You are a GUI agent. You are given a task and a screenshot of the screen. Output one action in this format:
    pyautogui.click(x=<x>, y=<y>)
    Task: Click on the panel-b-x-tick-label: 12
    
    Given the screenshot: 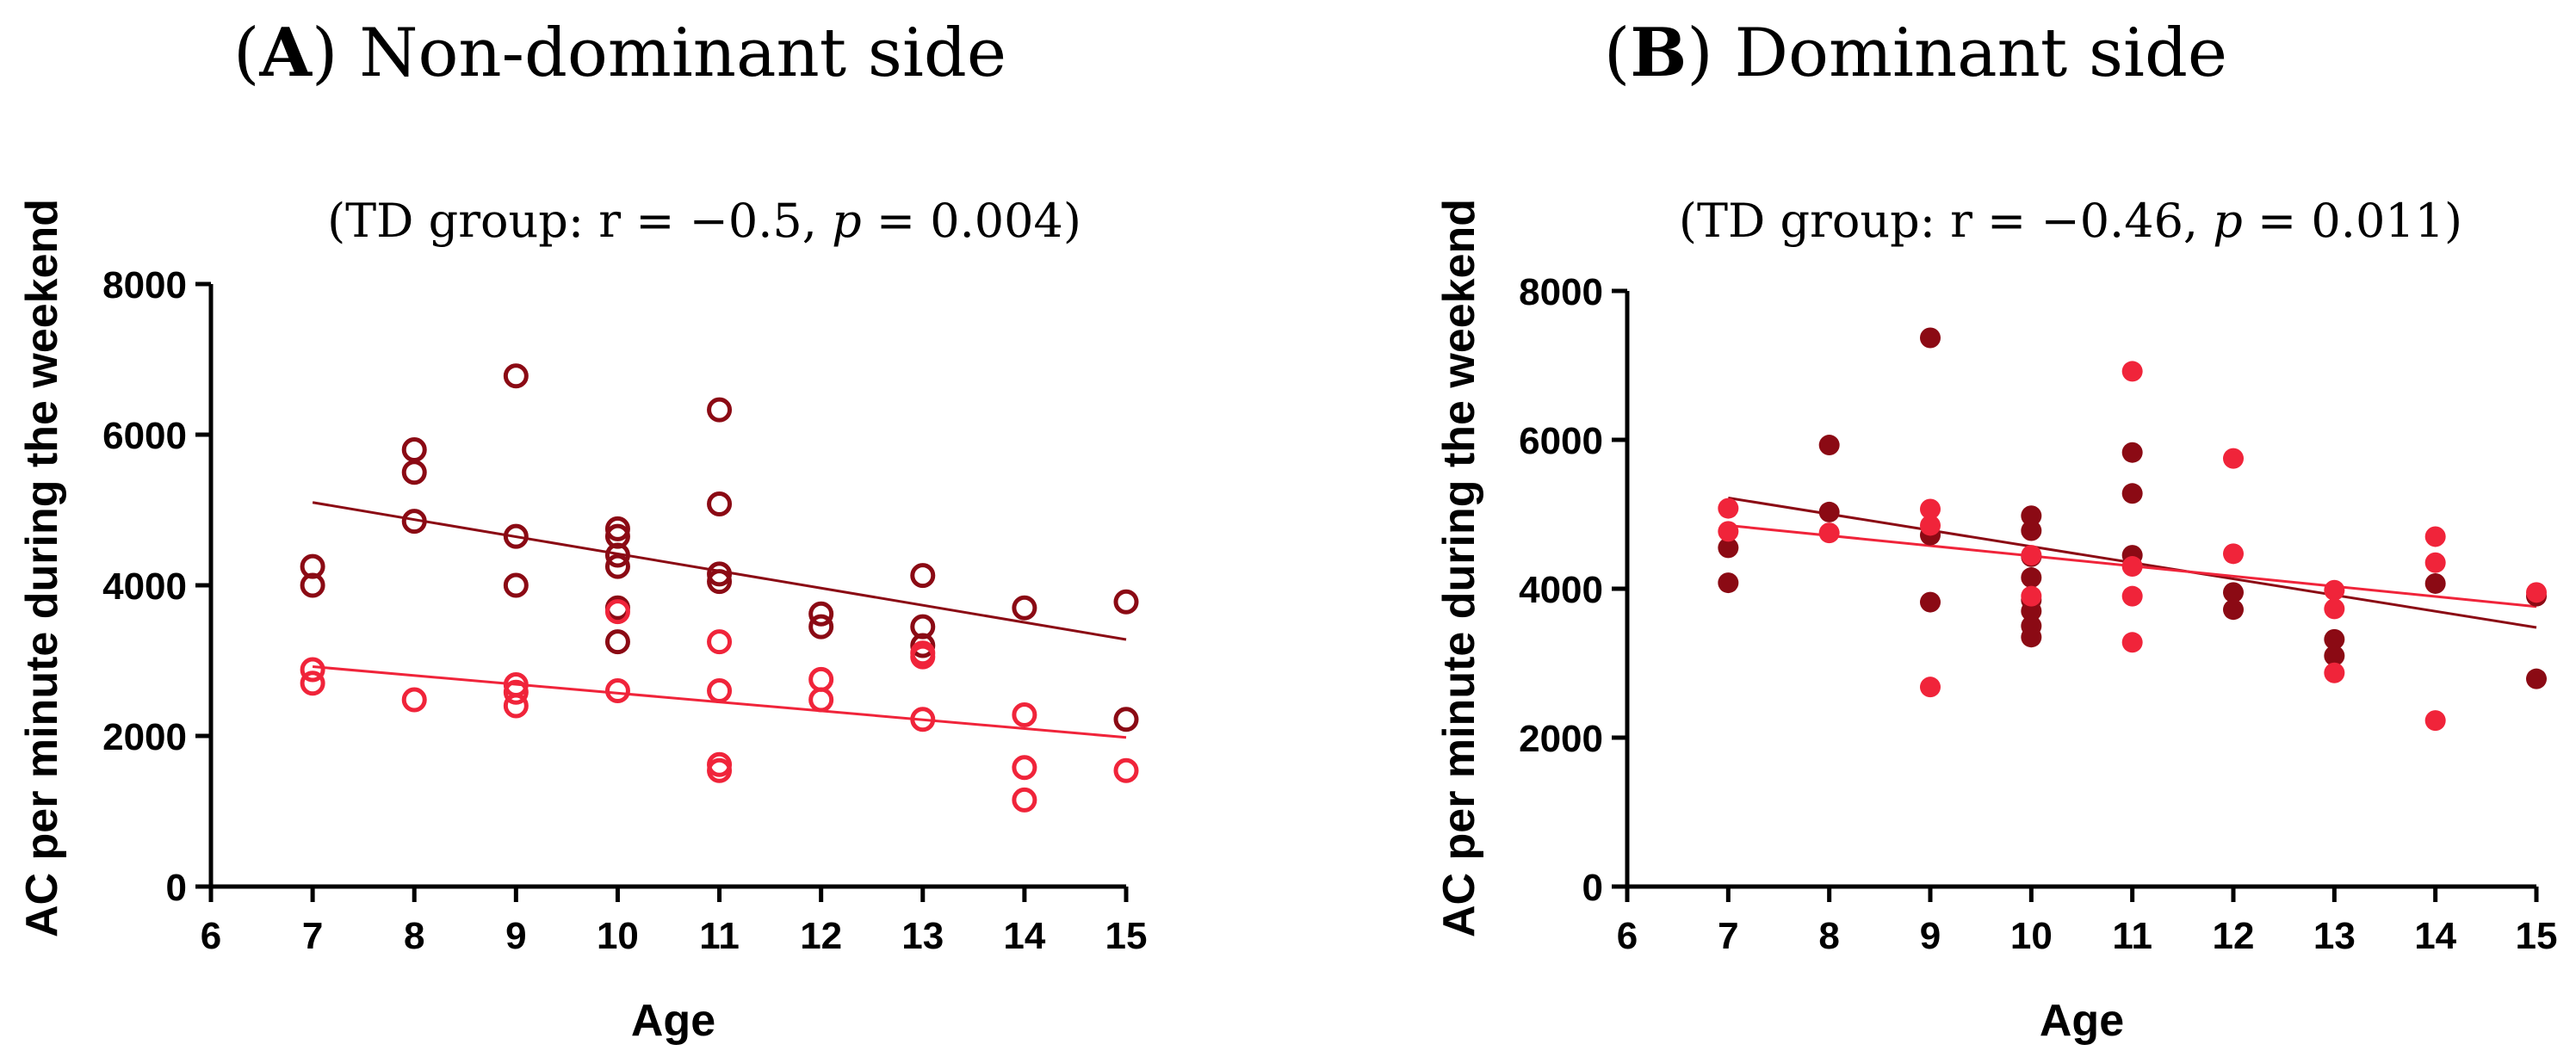 What is the action you would take?
    pyautogui.click(x=2234, y=936)
    